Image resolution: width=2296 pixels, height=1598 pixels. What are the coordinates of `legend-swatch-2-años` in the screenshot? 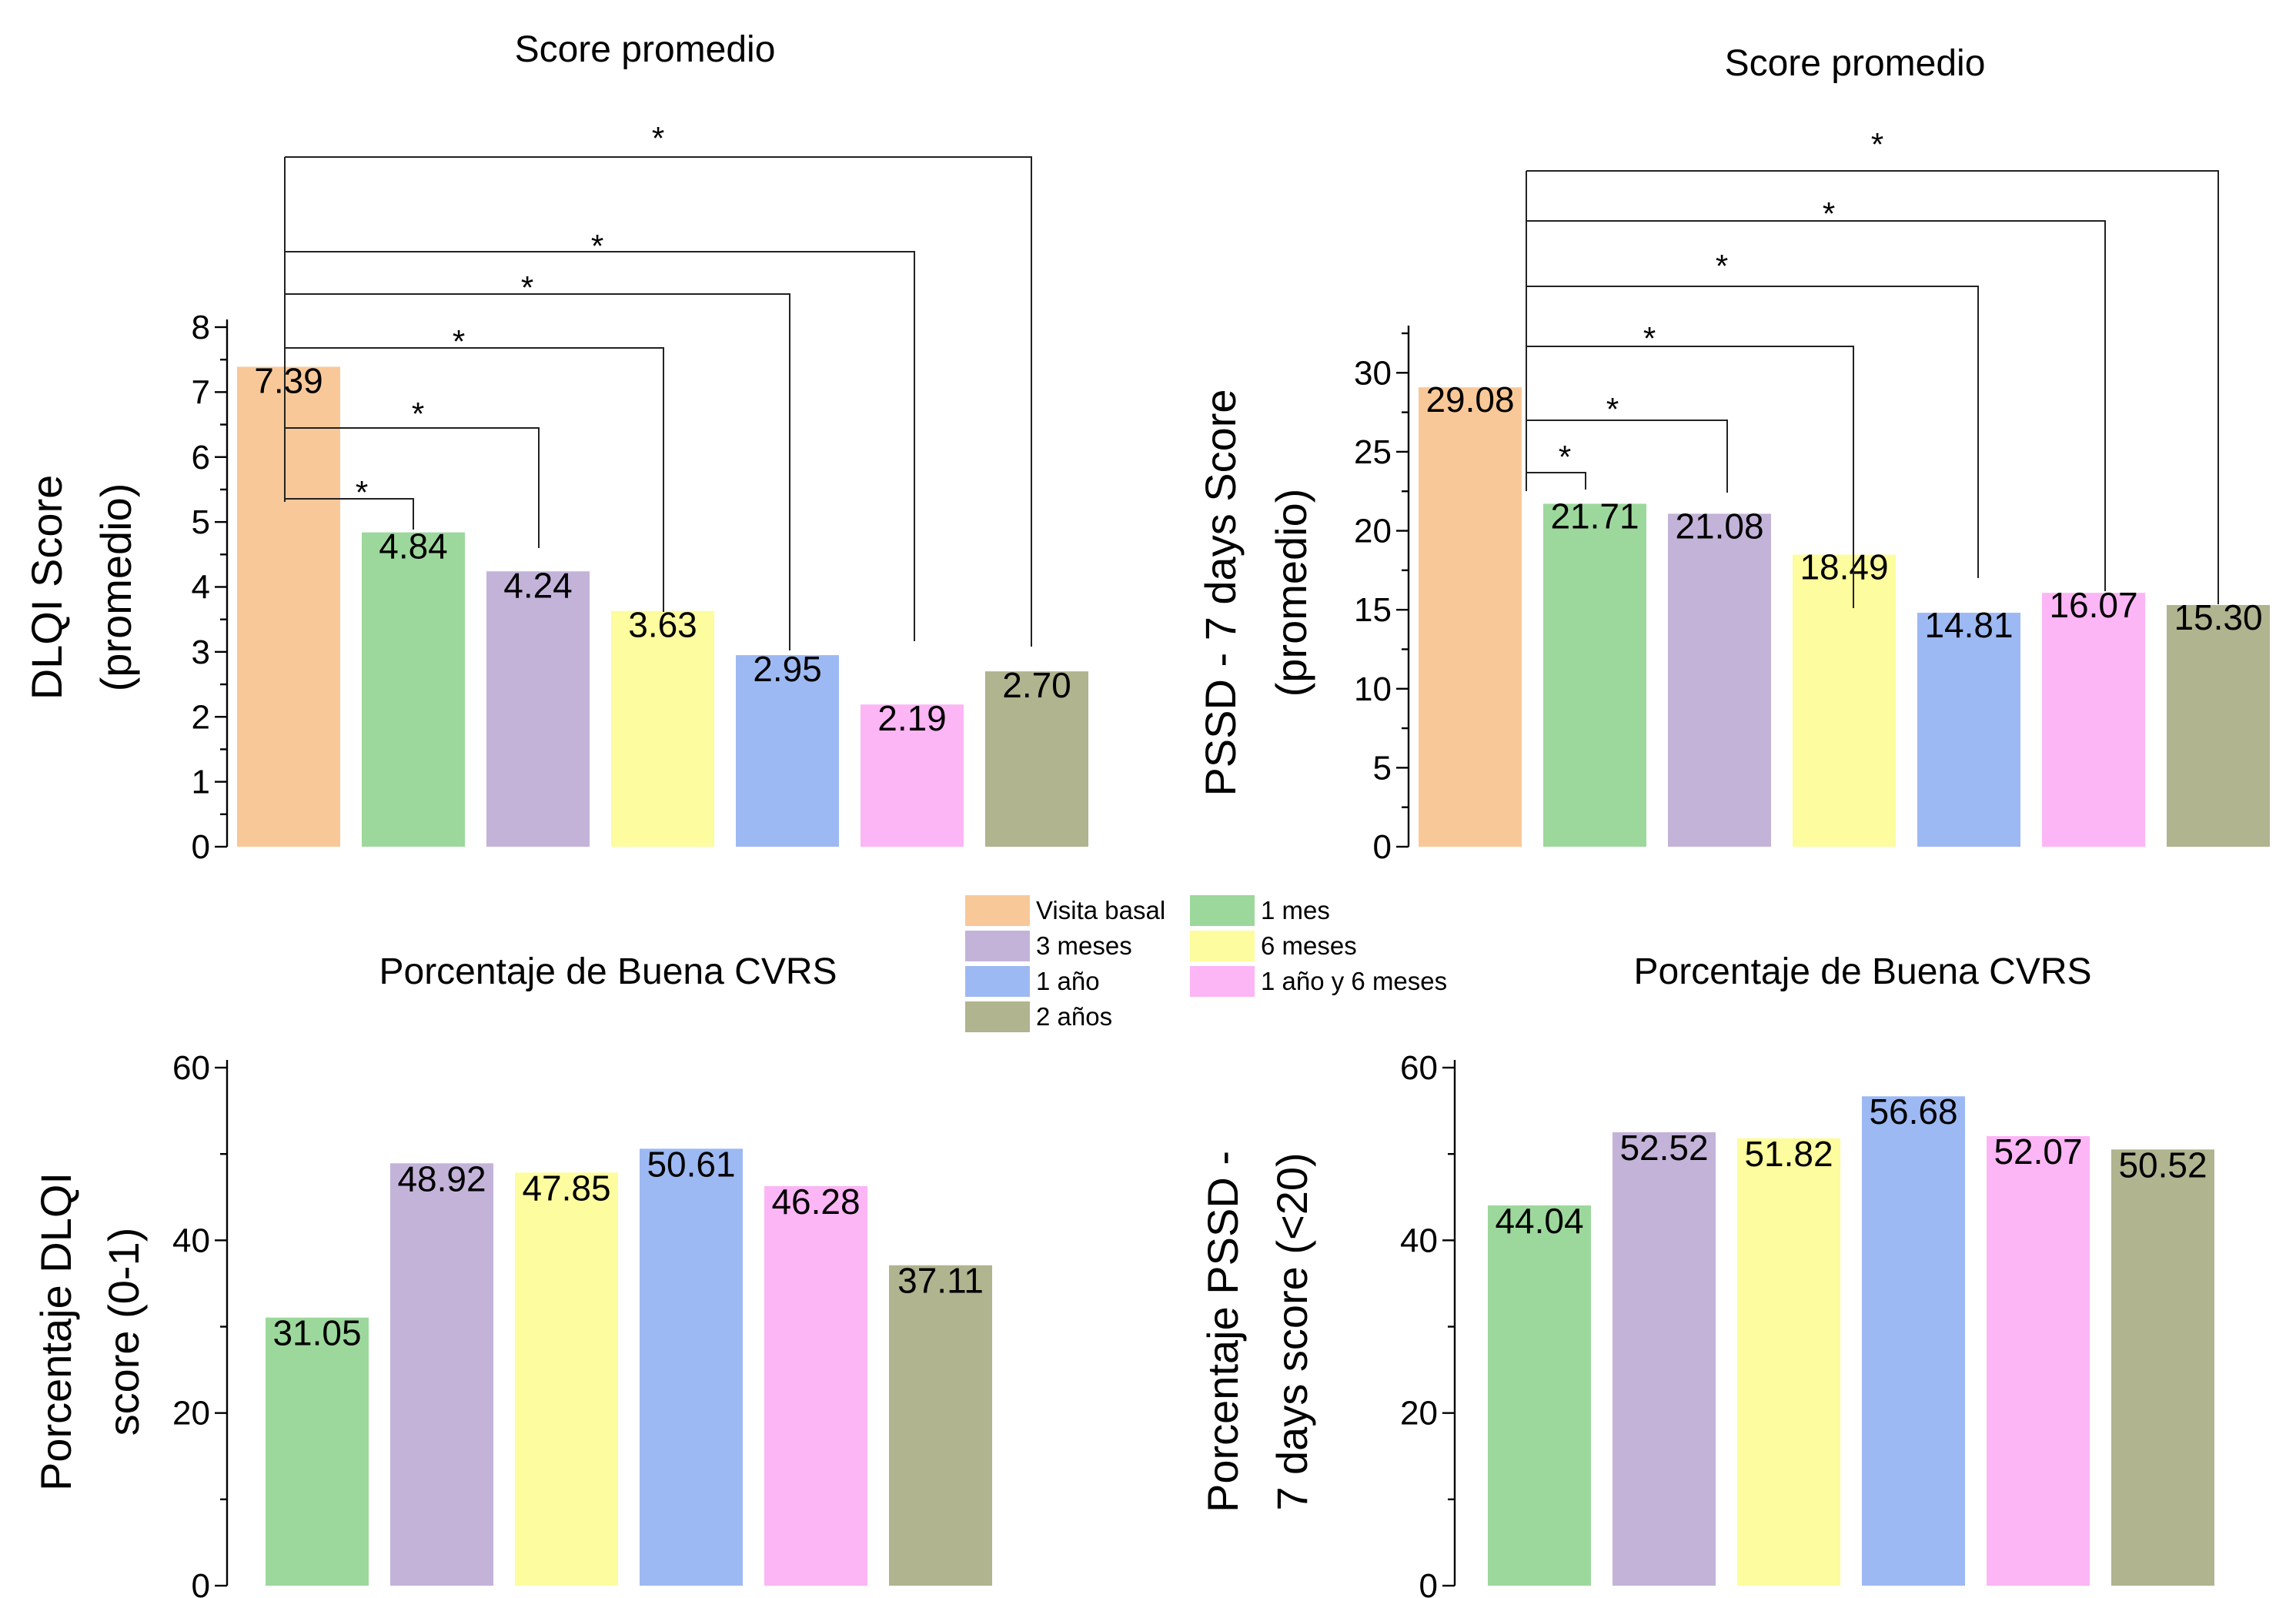 It's located at (997, 1016).